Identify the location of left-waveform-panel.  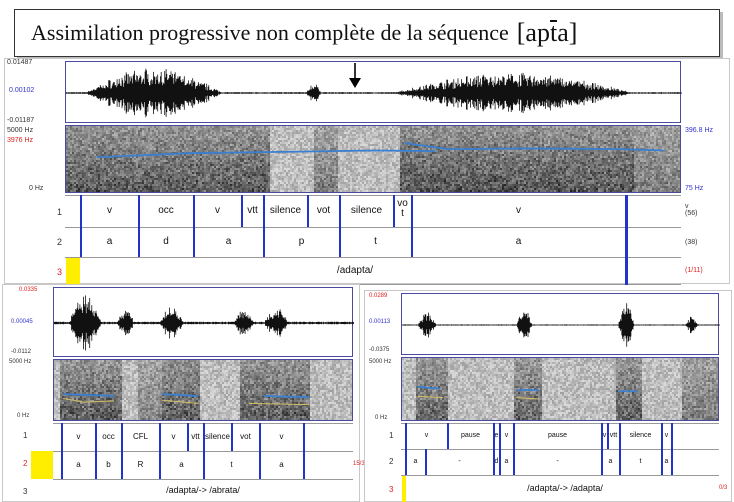
(203, 322).